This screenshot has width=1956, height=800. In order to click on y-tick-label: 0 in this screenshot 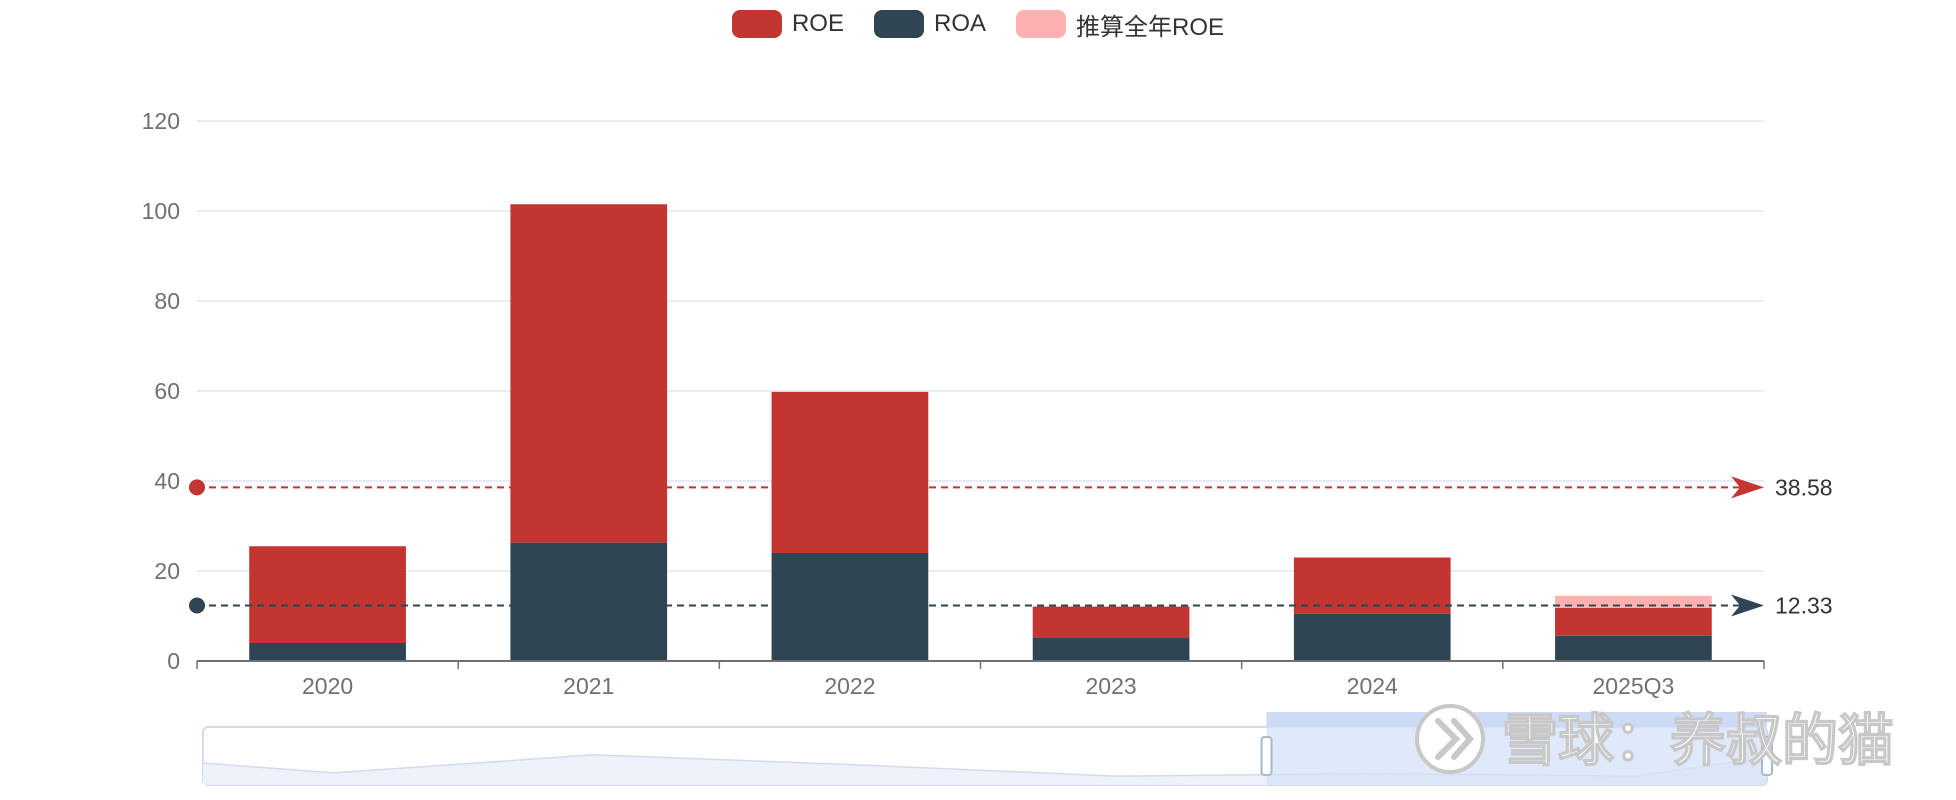, I will do `click(173, 661)`.